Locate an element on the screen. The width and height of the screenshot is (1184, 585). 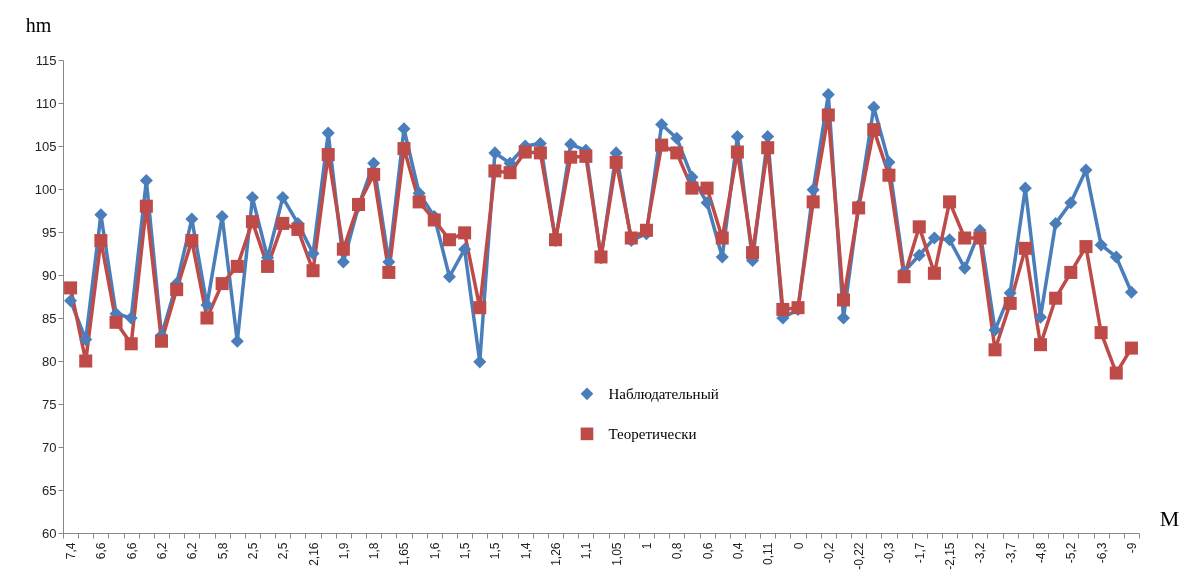
y-axis-title: hm is located at coordinates (38, 24).